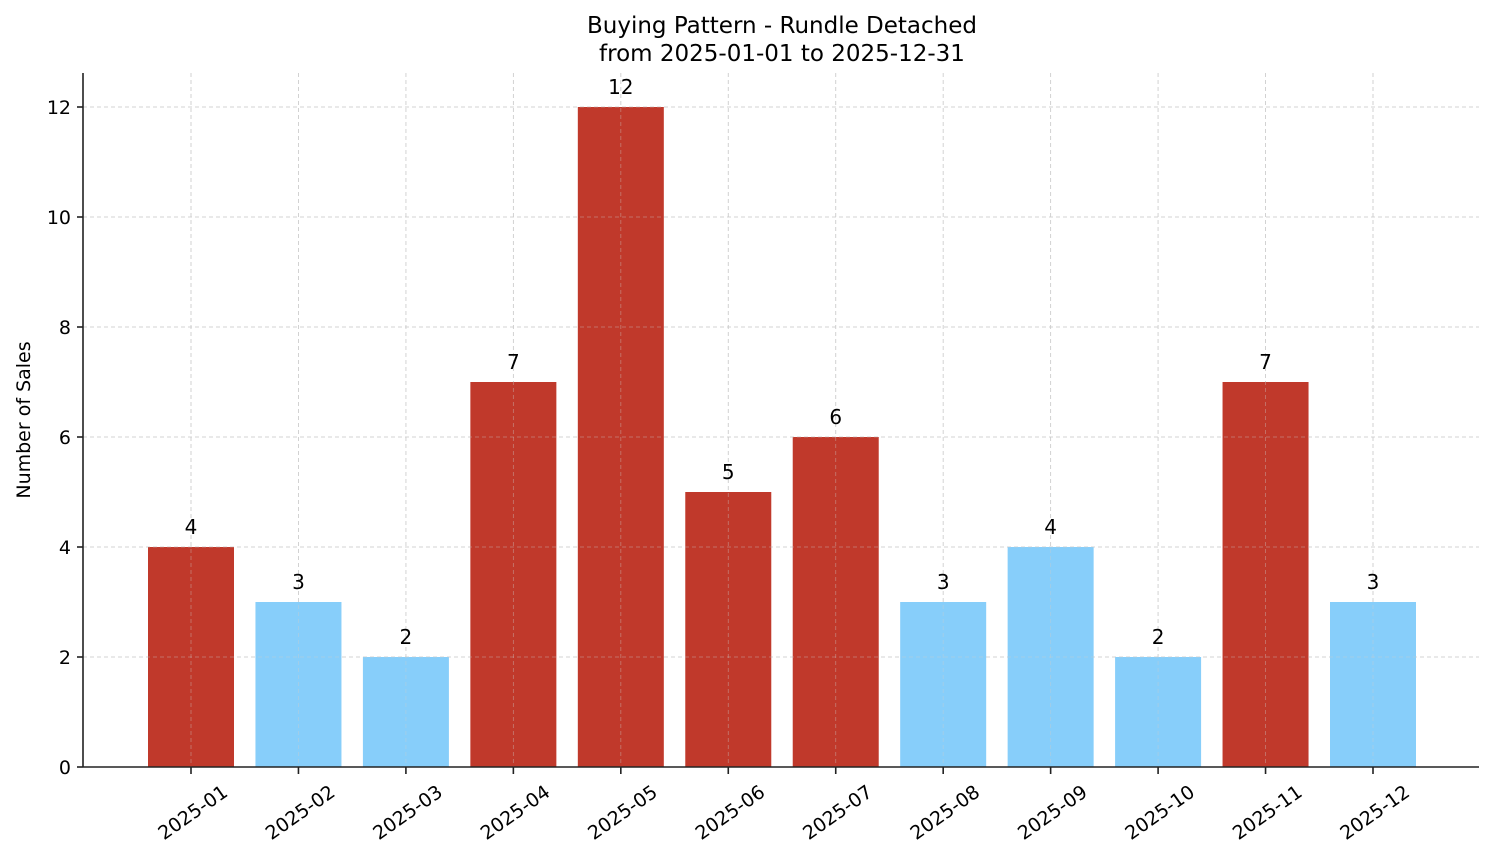  I want to click on bar-value-label: 12, so click(620, 87).